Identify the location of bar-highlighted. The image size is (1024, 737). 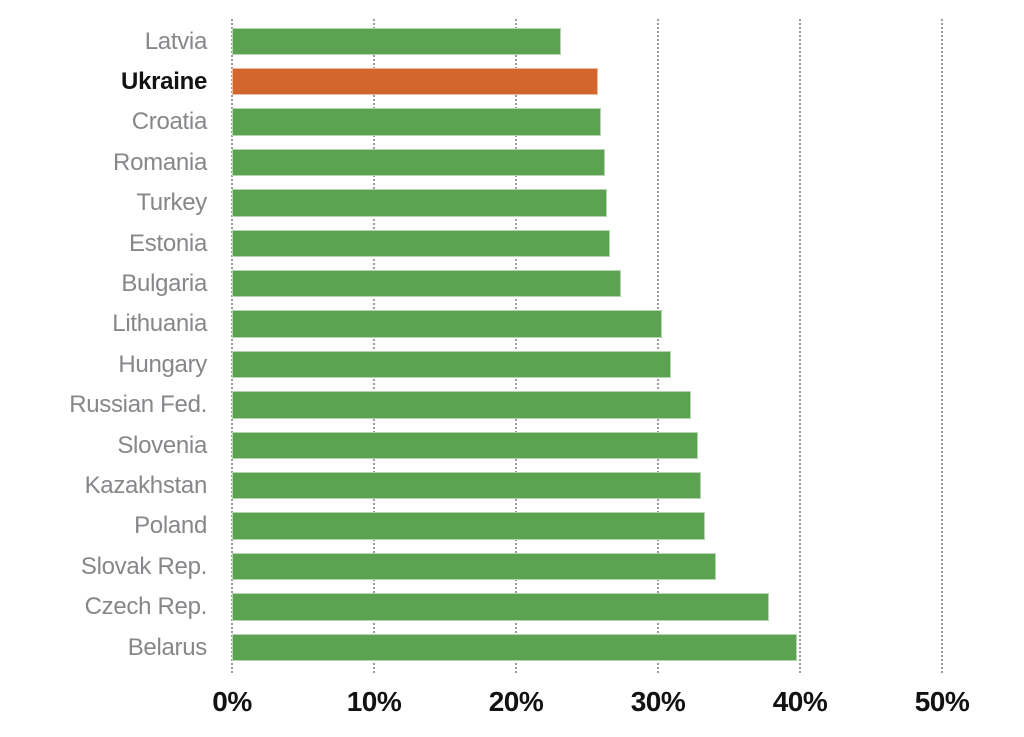
(415, 81).